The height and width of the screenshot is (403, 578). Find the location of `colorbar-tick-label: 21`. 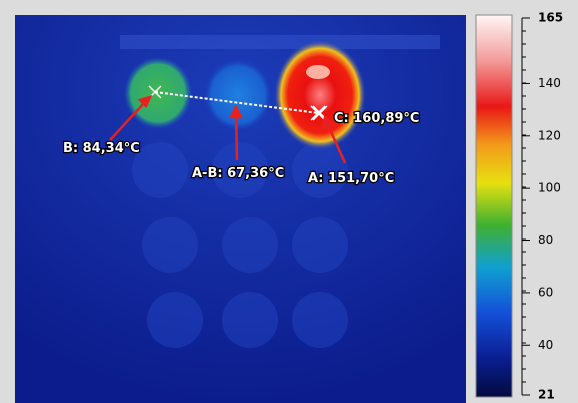

colorbar-tick-label: 21 is located at coordinates (546, 395).